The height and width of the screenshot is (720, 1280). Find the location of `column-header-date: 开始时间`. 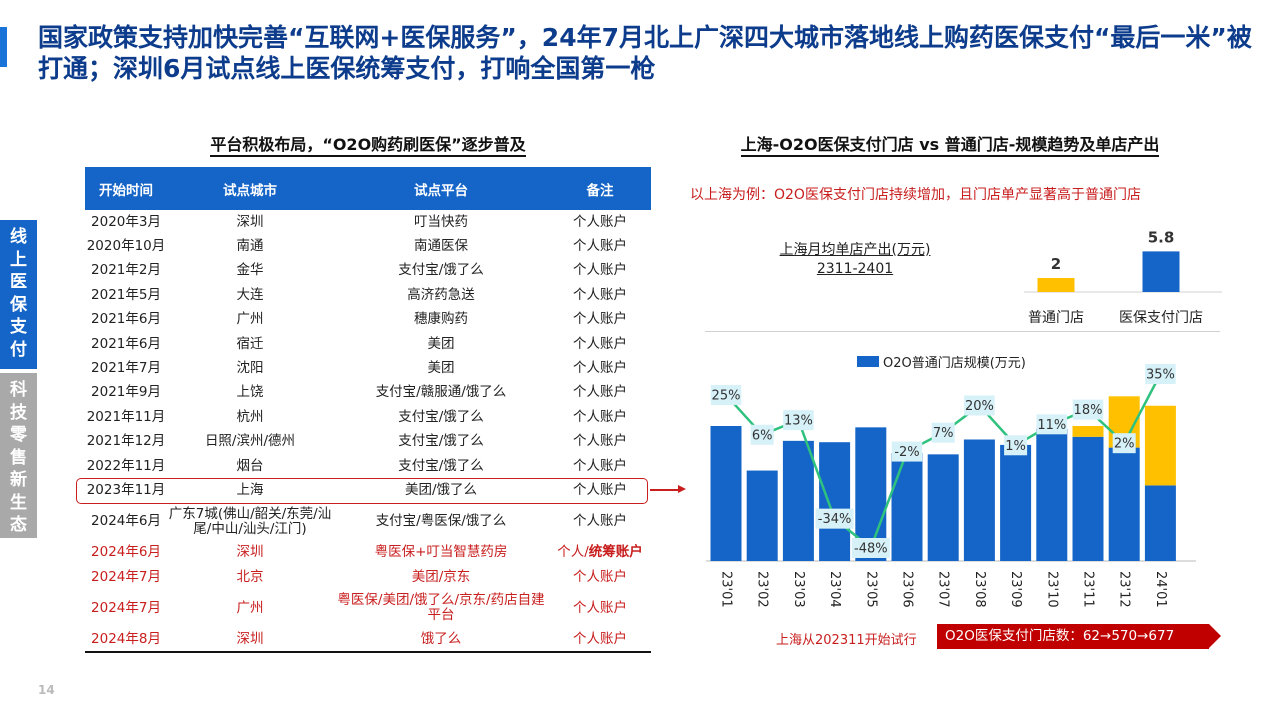

column-header-date: 开始时间 is located at coordinates (126, 188).